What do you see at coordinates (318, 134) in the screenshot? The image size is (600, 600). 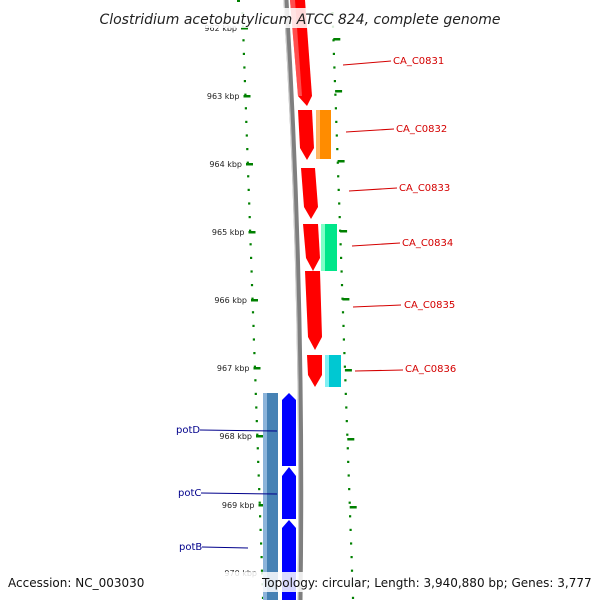 I see `feature-orange-shade` at bounding box center [318, 134].